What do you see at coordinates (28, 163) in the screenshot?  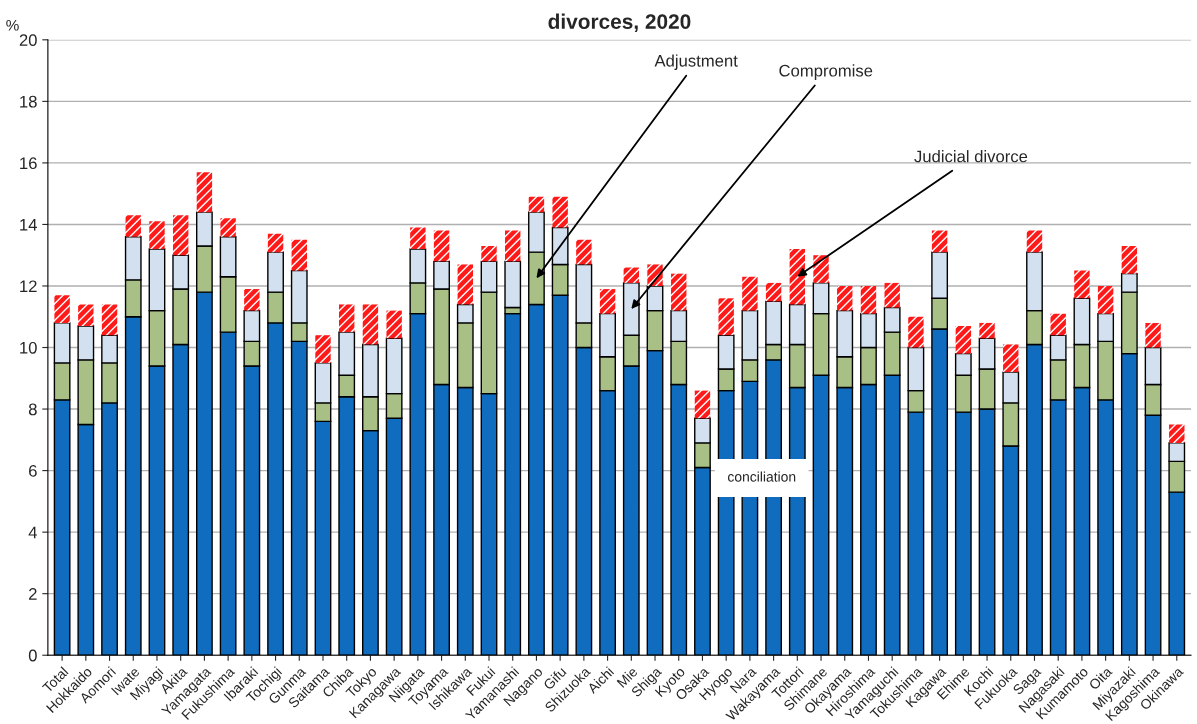 I see `y-tick-label: 16` at bounding box center [28, 163].